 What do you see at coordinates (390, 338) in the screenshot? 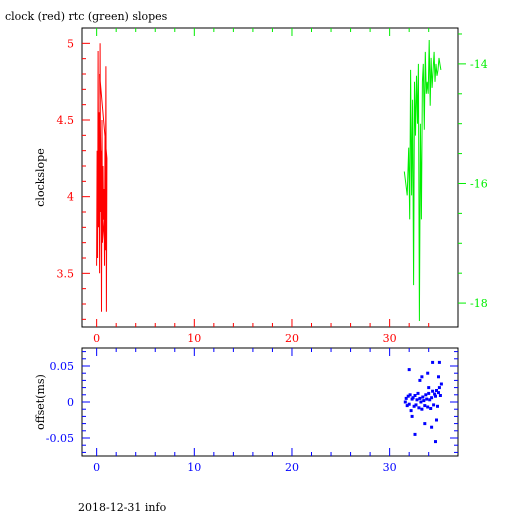
I see `upper-x-tick-label: 30` at bounding box center [390, 338].